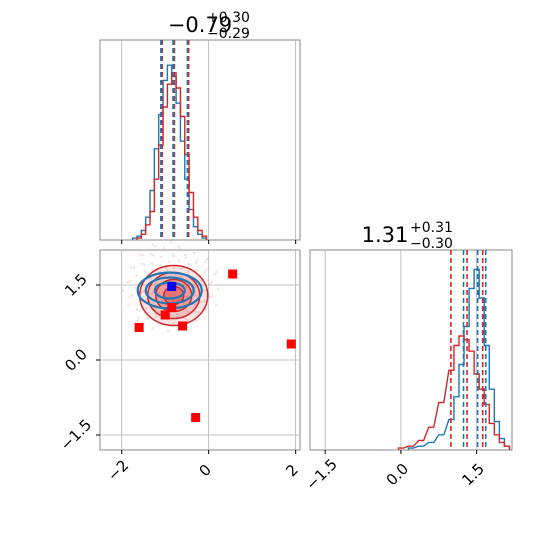 This screenshot has height=550, width=550. I want to click on x-tick-label: −1.5, so click(321, 474).